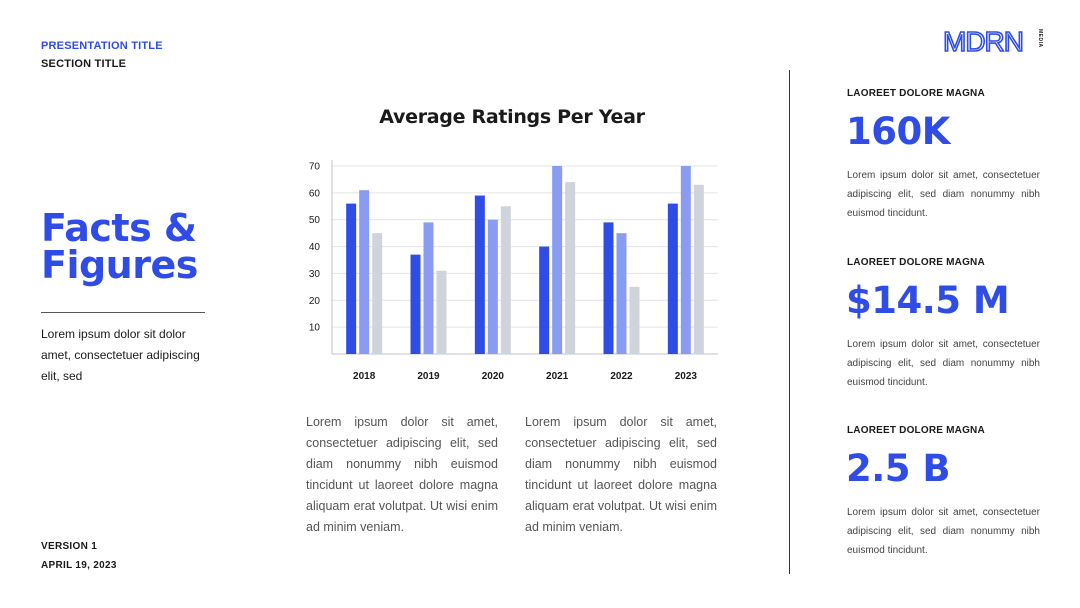 The height and width of the screenshot is (608, 1080). What do you see at coordinates (364, 376) in the screenshot?
I see `x-tick-label: 2018` at bounding box center [364, 376].